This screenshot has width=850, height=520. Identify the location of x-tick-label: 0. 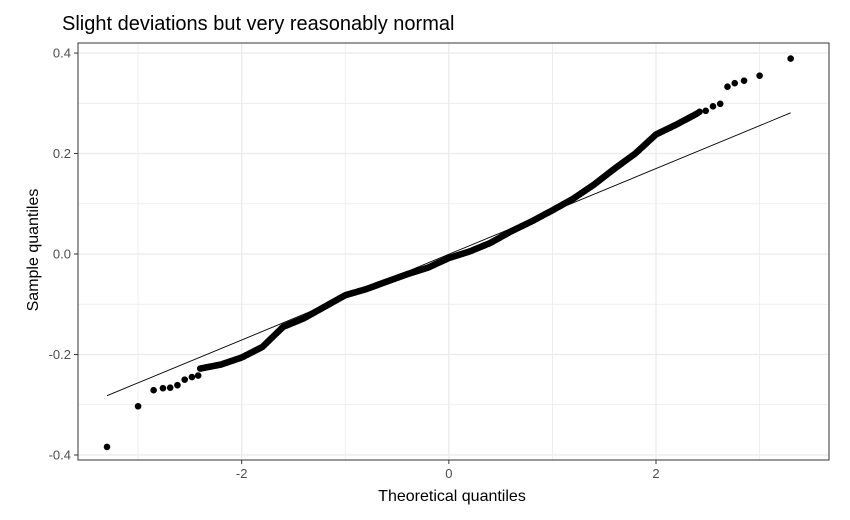
(448, 473).